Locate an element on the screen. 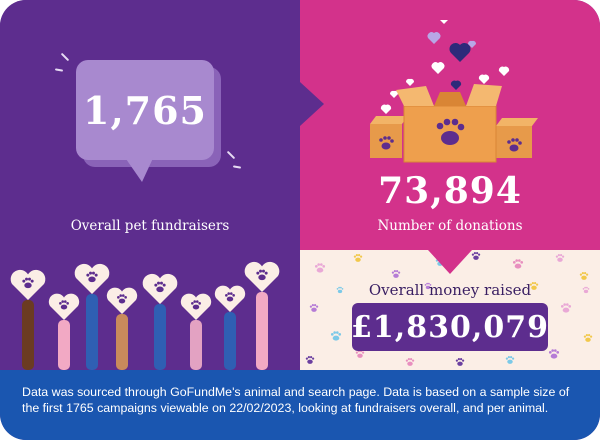 This screenshot has width=600, height=440. arrow-right-icon is located at coordinates (312, 104).